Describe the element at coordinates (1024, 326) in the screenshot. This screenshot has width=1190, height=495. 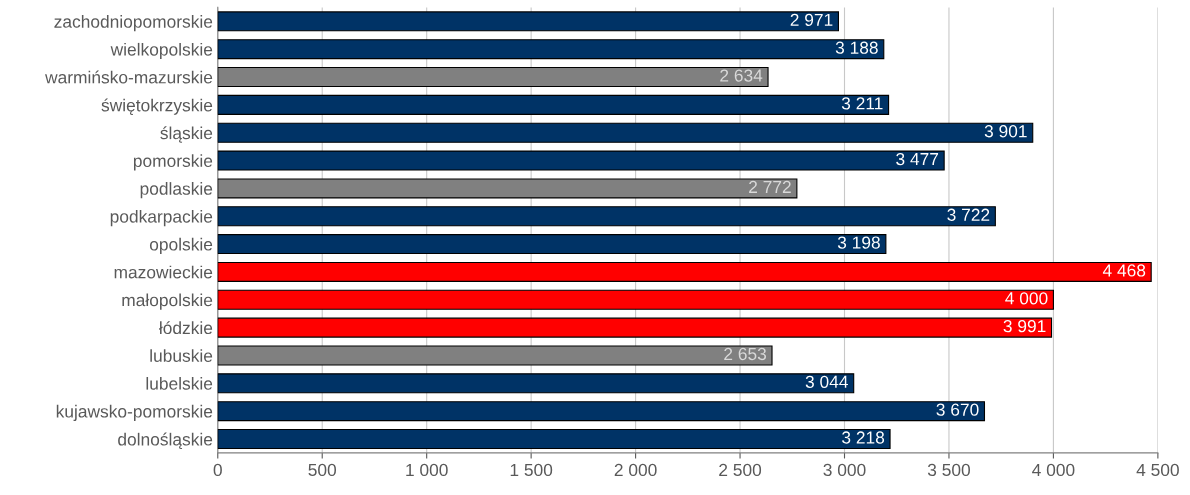
I see `data-label: 3 991` at that location.